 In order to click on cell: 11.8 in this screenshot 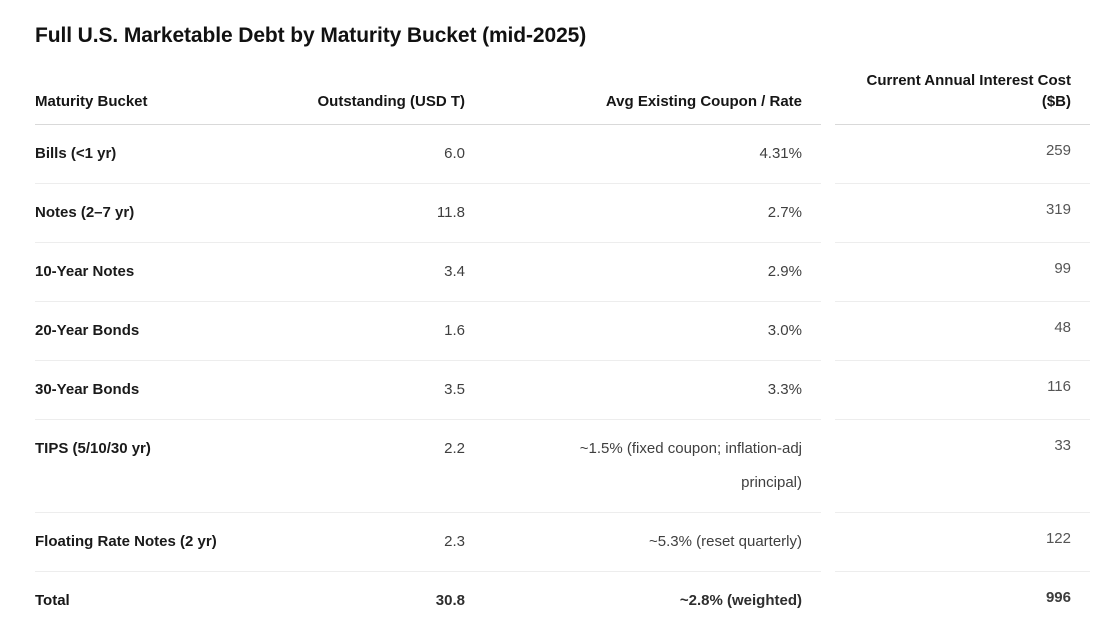, I will do `click(377, 213)`.